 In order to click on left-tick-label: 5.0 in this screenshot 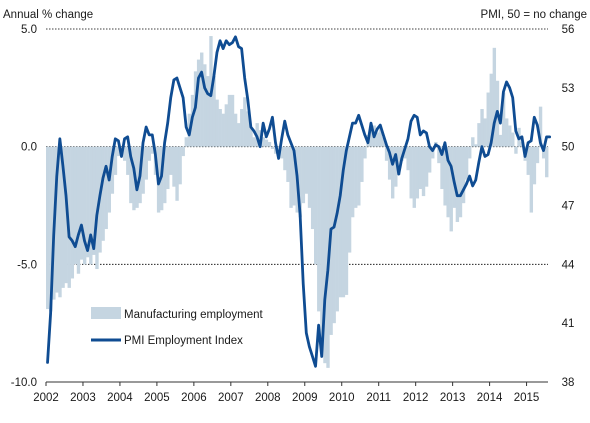, I will do `click(29, 30)`.